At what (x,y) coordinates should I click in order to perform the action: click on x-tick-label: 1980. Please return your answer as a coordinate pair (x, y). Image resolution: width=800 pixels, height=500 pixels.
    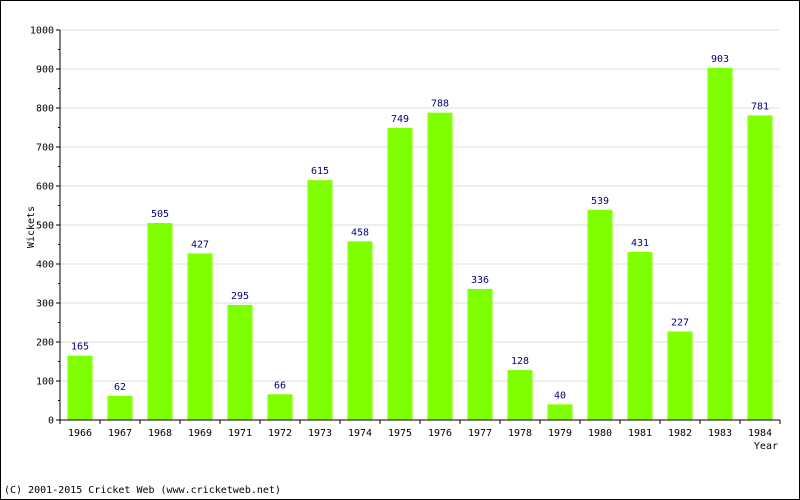
    Looking at the image, I should click on (600, 433).